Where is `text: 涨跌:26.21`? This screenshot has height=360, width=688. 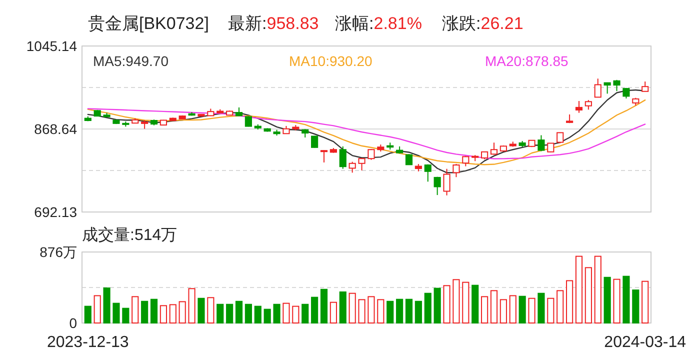
text: 涨跌:26.21 is located at coordinates (483, 23).